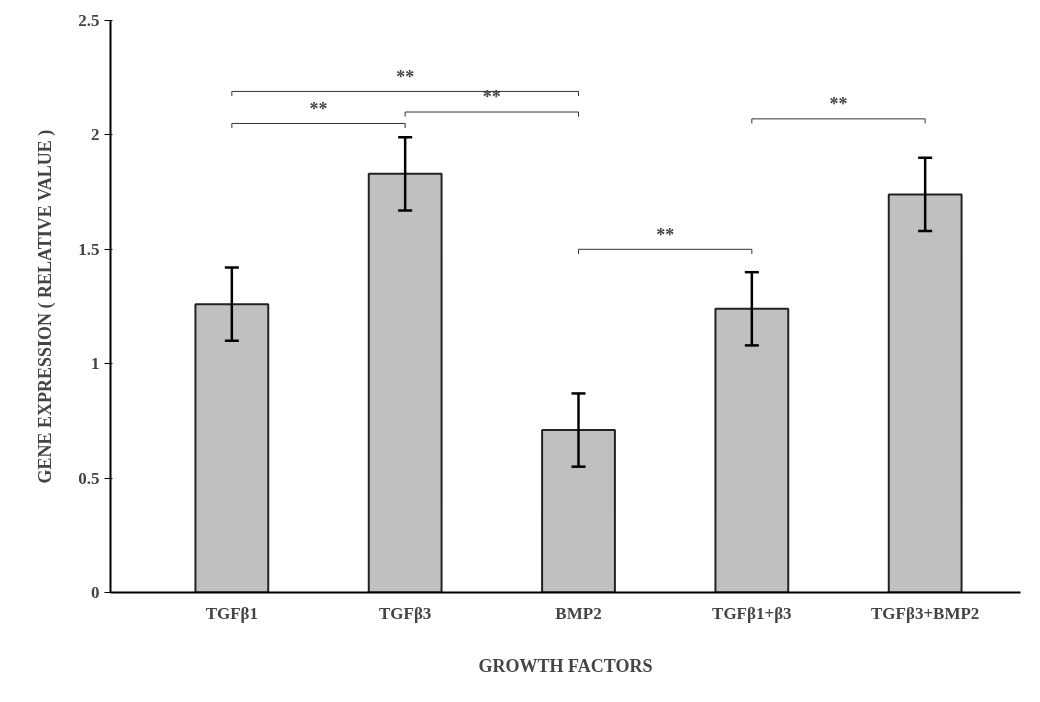 This screenshot has width=1040, height=702. I want to click on y-tick-label: 2, so click(95, 135).